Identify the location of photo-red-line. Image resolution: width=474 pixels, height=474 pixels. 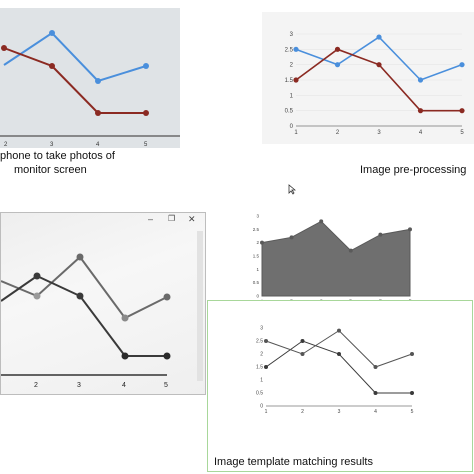
(74, 80).